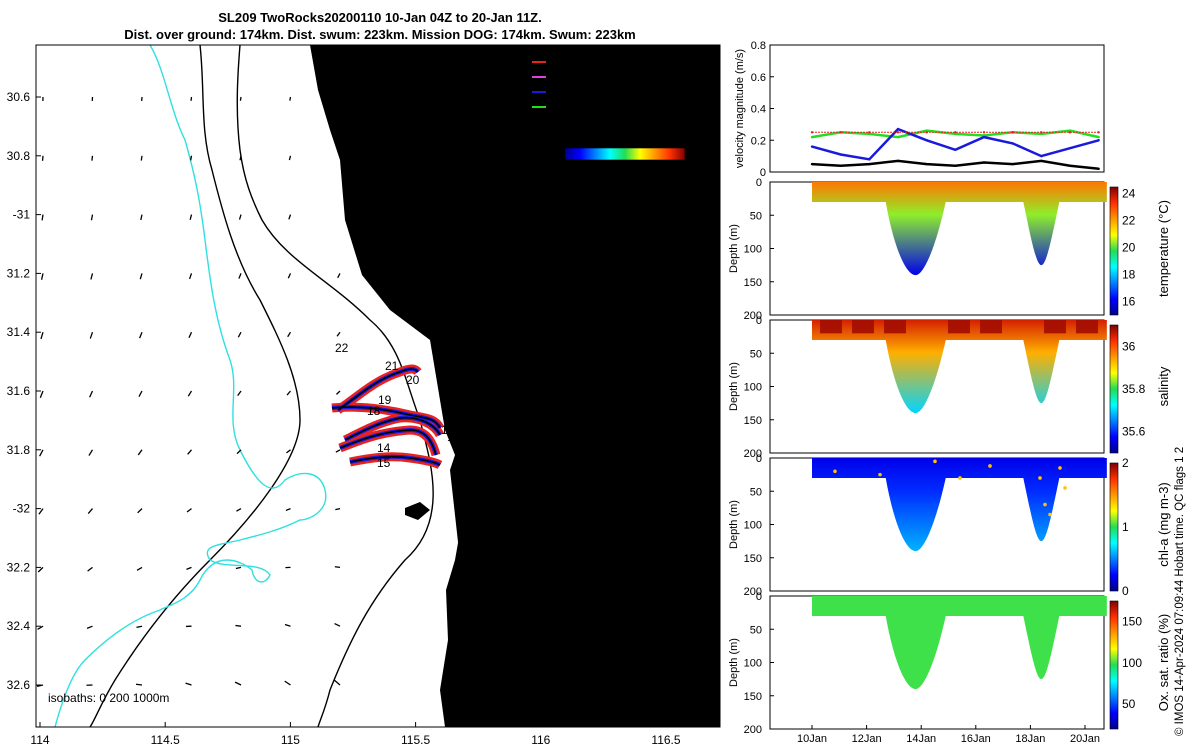  I want to click on colorbar-tick-label: 100, so click(1132, 663).